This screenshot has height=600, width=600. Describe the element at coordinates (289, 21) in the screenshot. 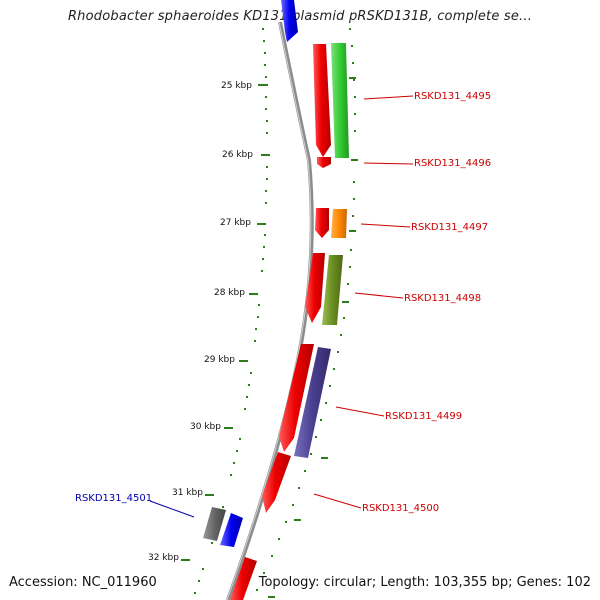

I see `feature-blue-top` at that location.